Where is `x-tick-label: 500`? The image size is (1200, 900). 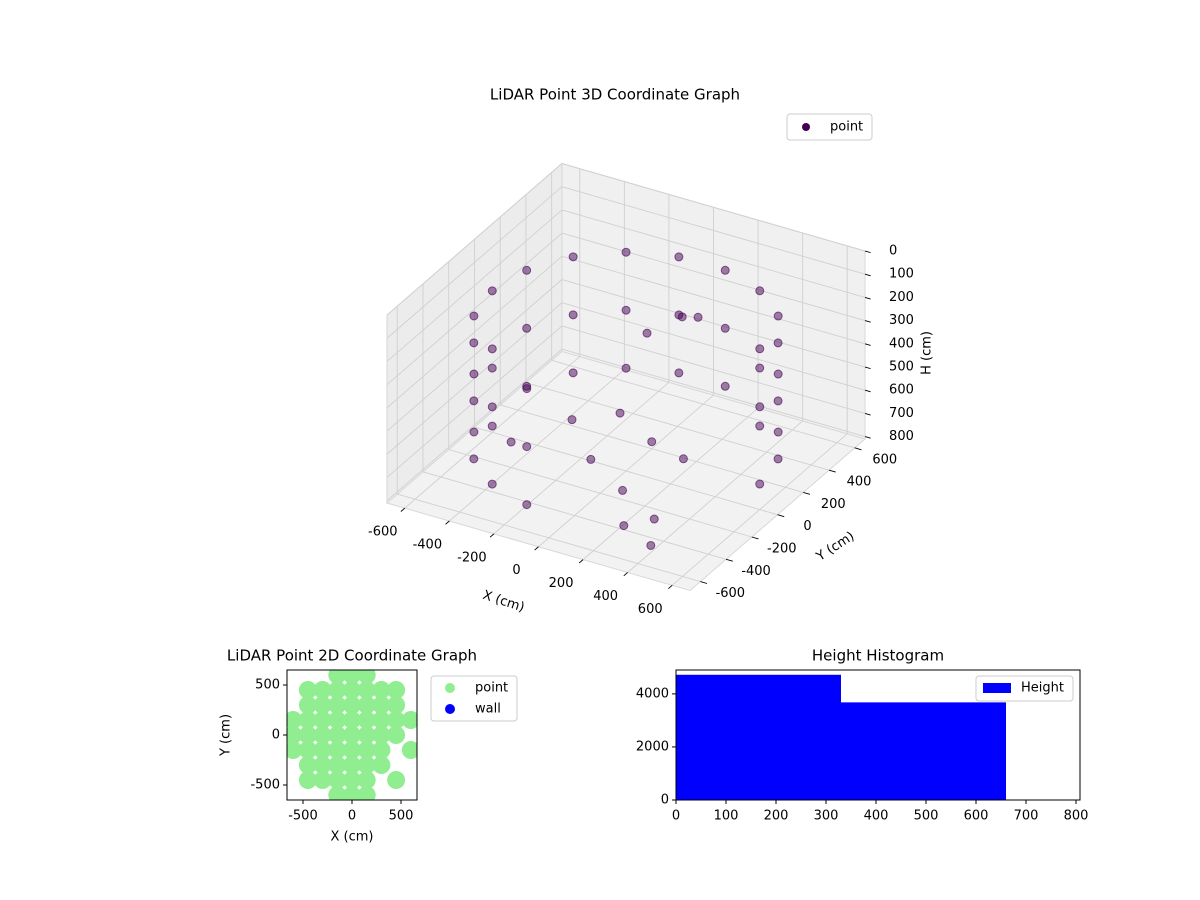
x-tick-label: 500 is located at coordinates (401, 816).